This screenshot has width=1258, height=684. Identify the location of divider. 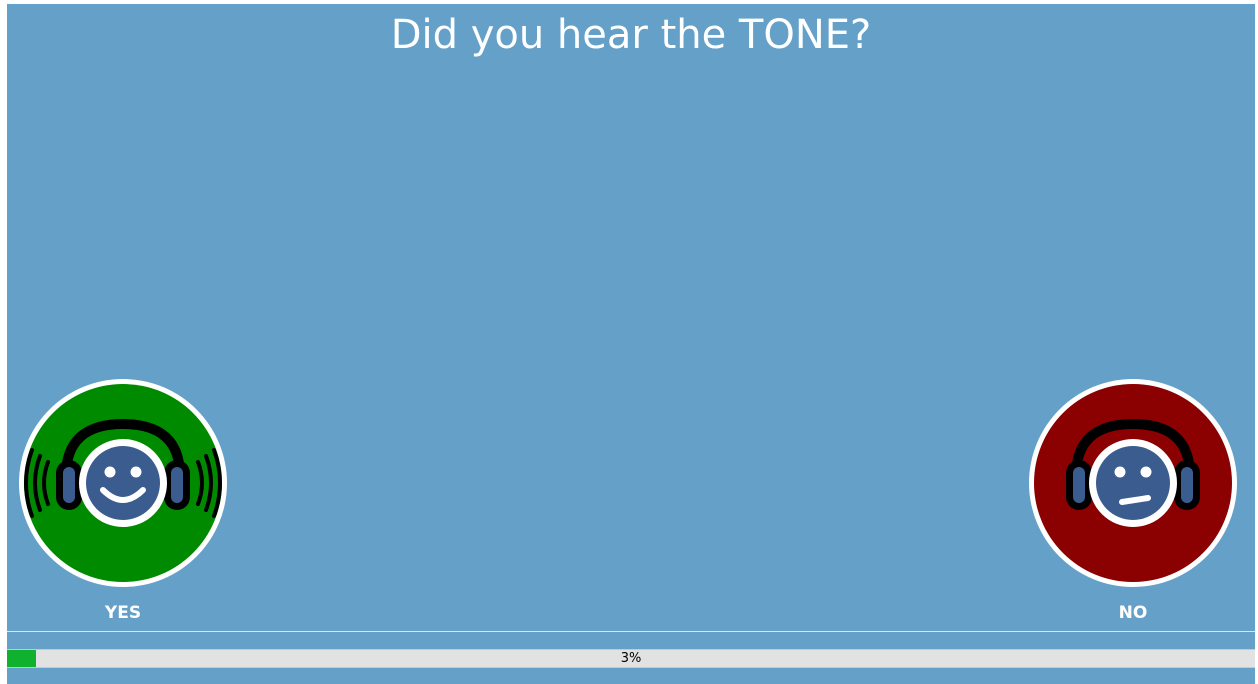
(631, 631).